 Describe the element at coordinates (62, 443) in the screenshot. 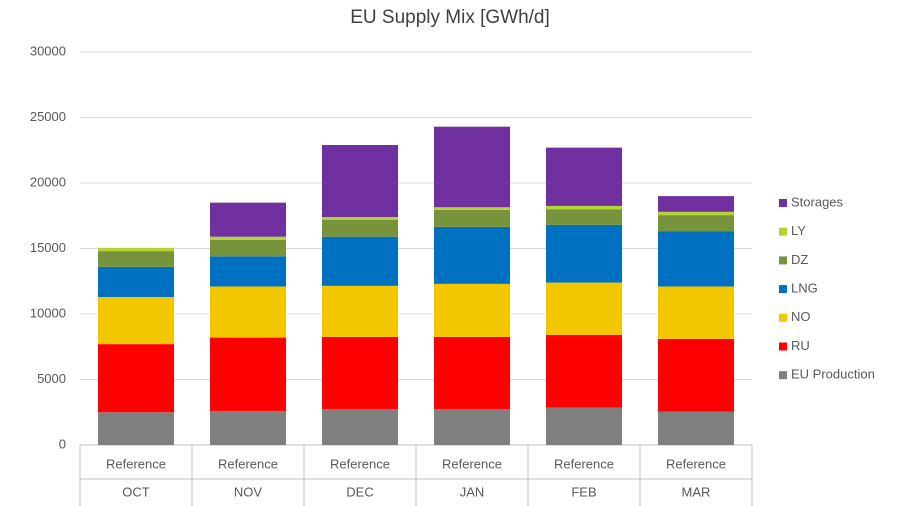

I see `y-tick-label: 0` at that location.